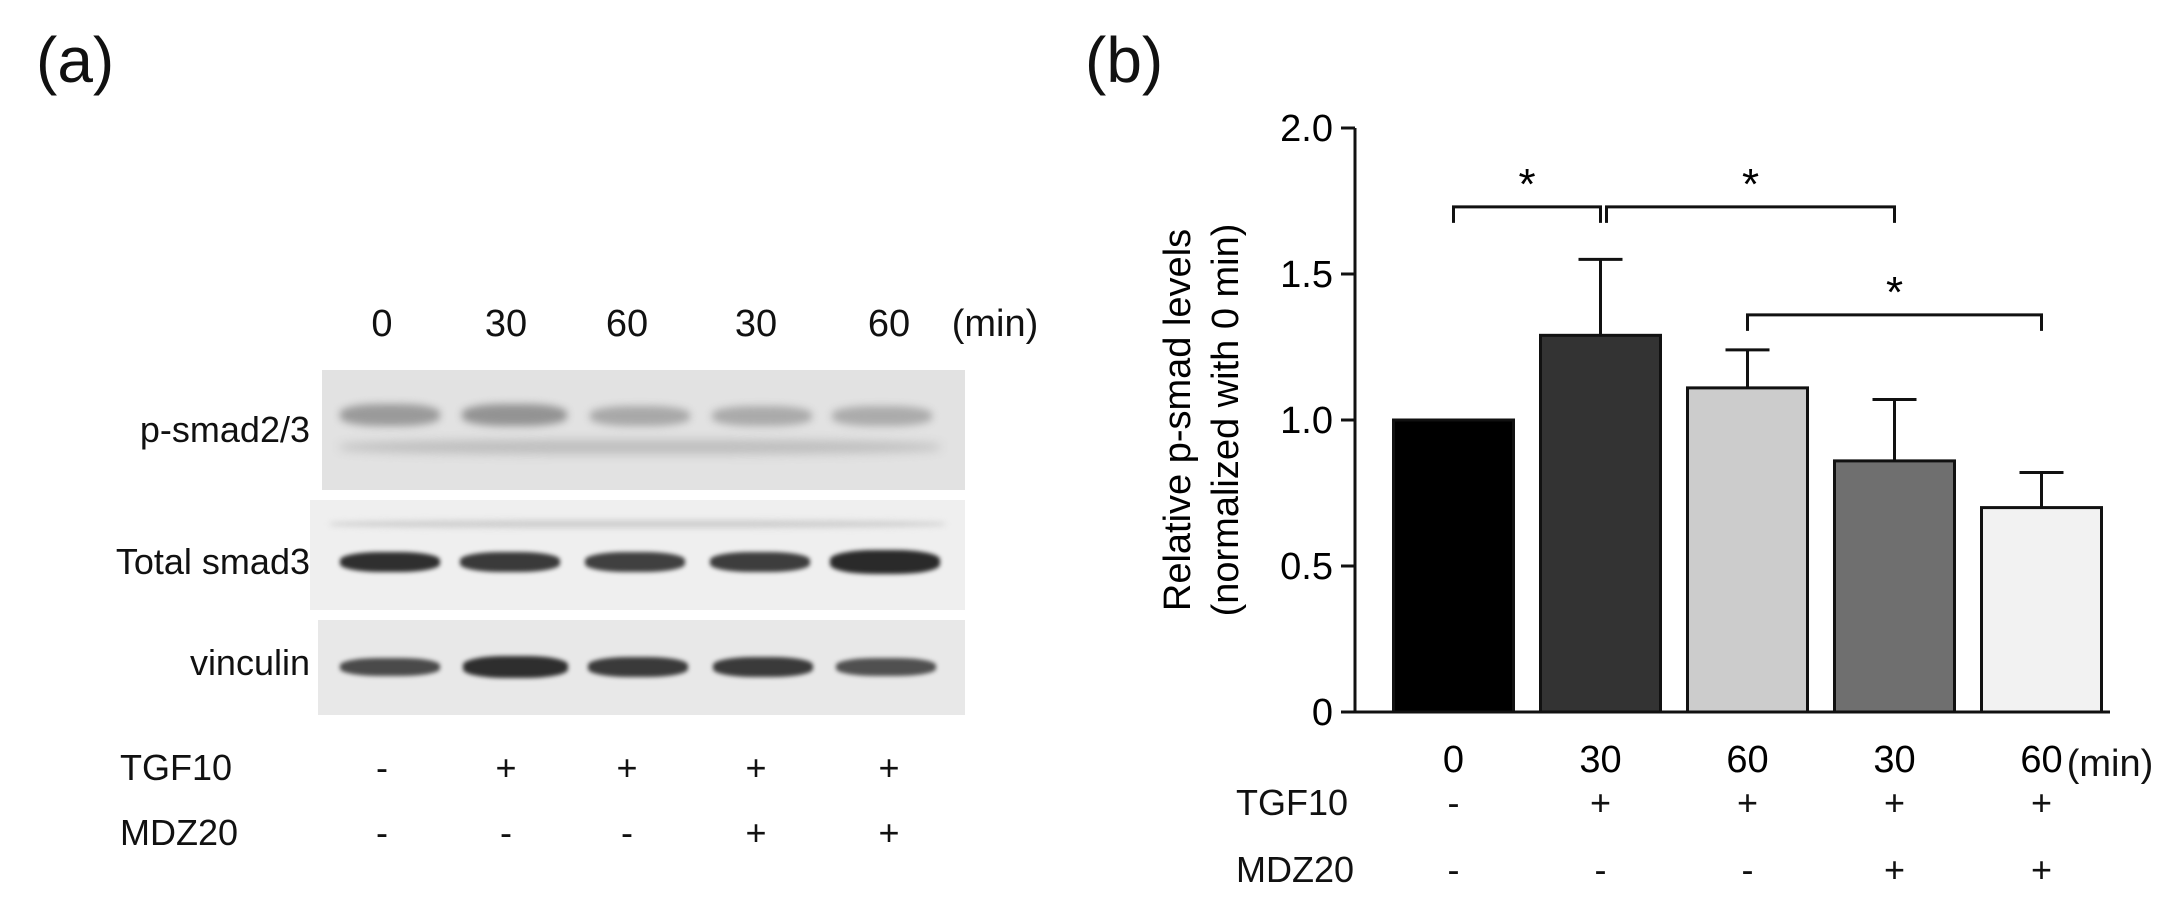 The width and height of the screenshot is (2184, 922). I want to click on y-tick-label: 2.0, so click(1306, 129).